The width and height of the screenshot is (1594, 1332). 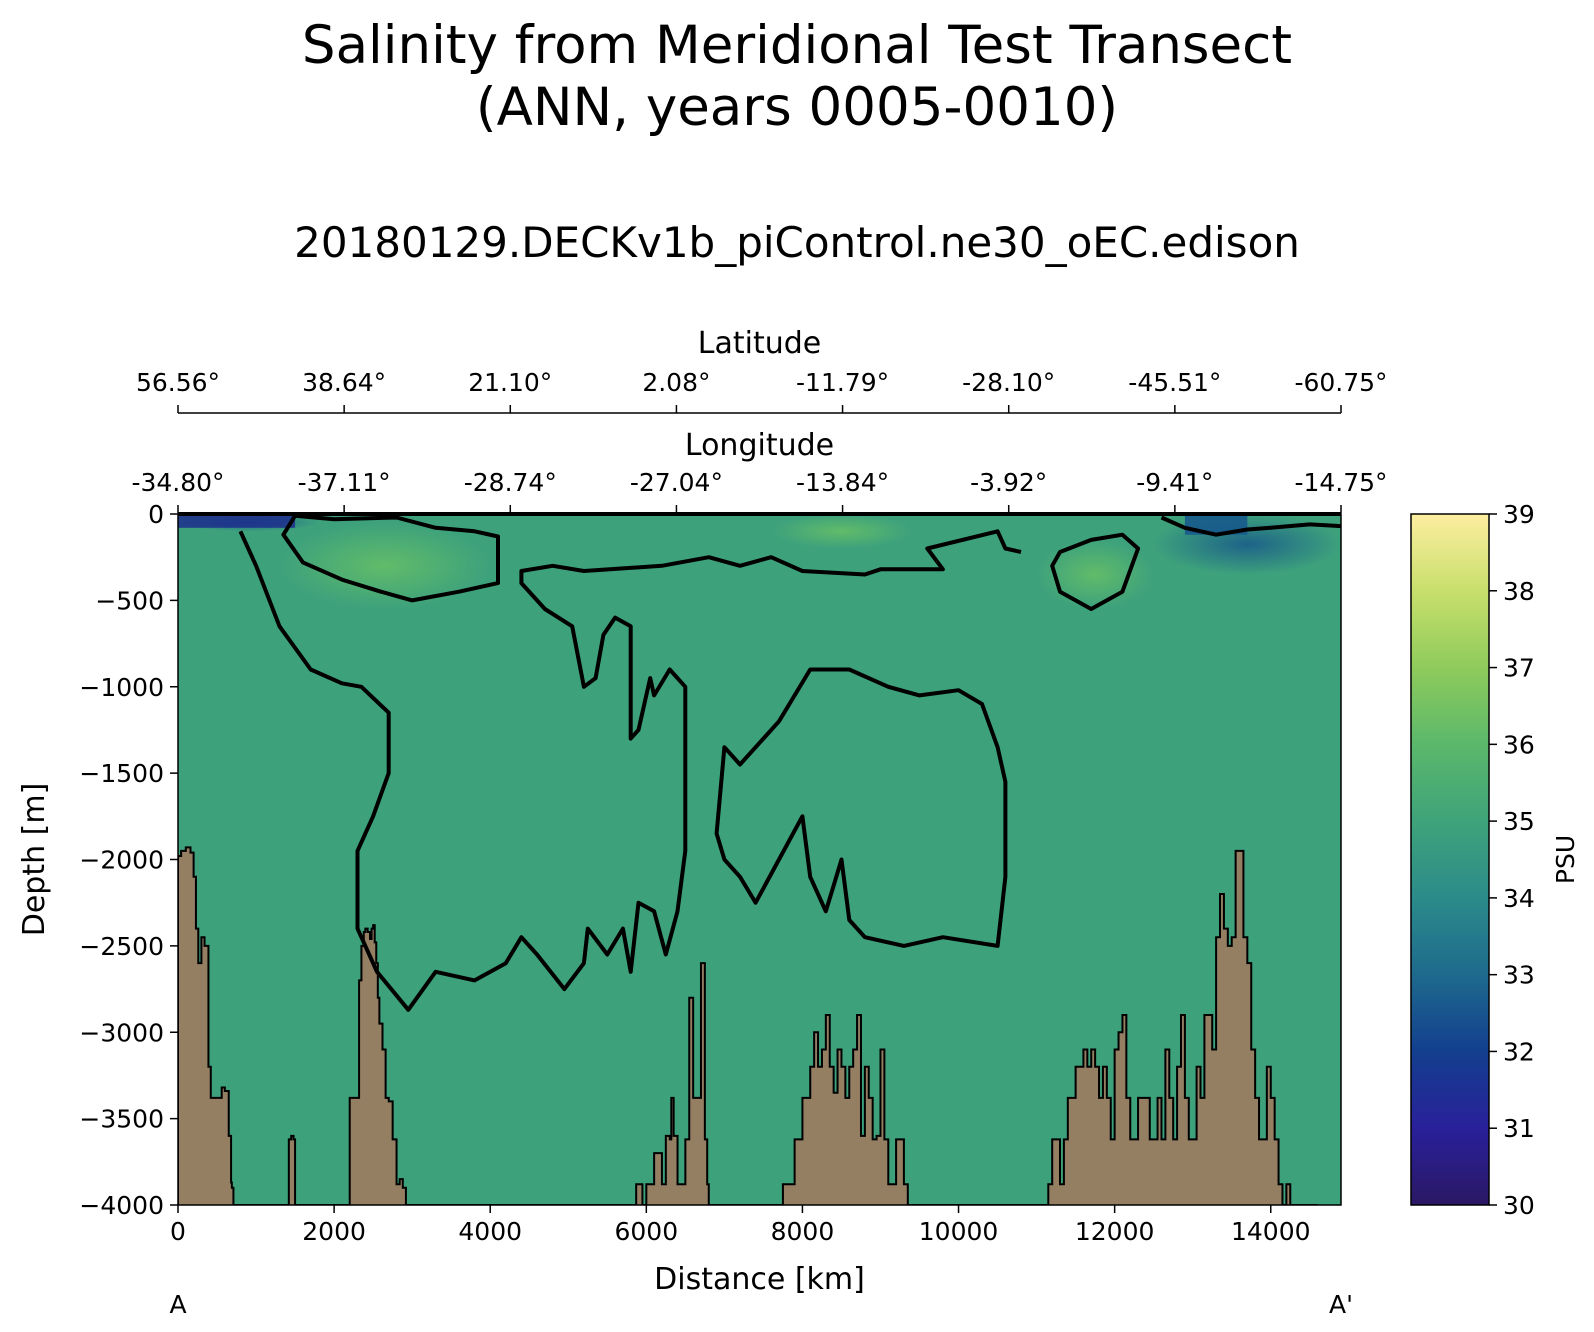 What do you see at coordinates (759, 562) in the screenshot?
I see `salinity-features` at bounding box center [759, 562].